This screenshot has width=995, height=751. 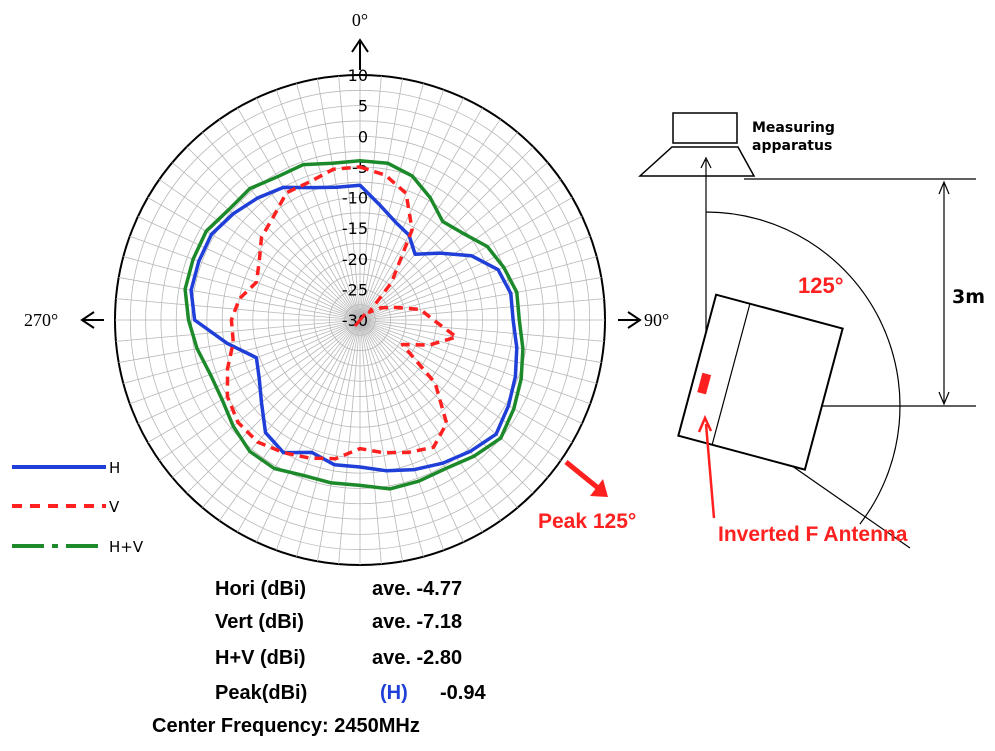 What do you see at coordinates (587, 496) in the screenshot?
I see `peak-annotation: Peak 125°` at bounding box center [587, 496].